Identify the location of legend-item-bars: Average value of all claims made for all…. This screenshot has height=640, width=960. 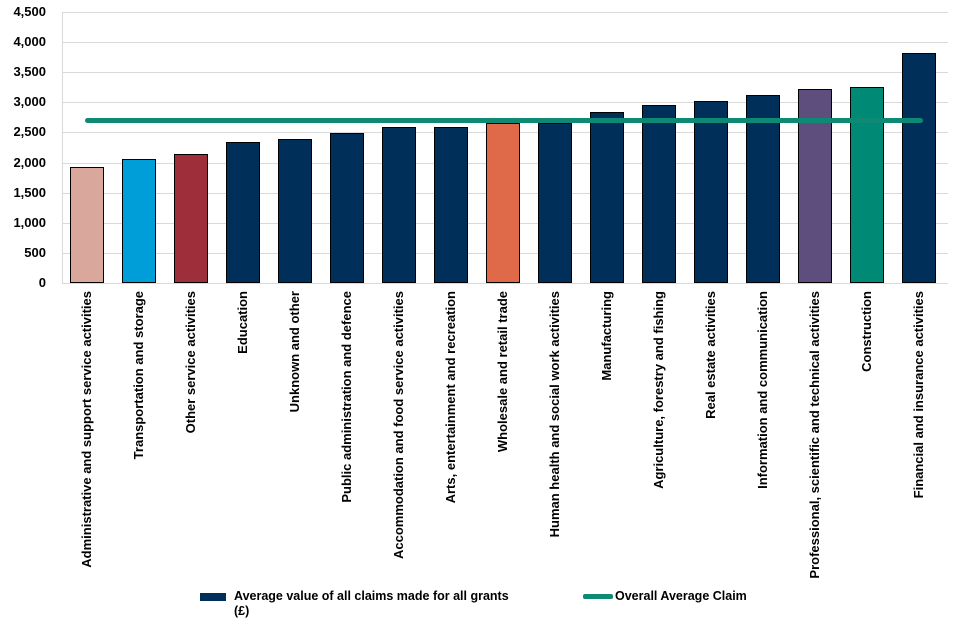
(354, 604).